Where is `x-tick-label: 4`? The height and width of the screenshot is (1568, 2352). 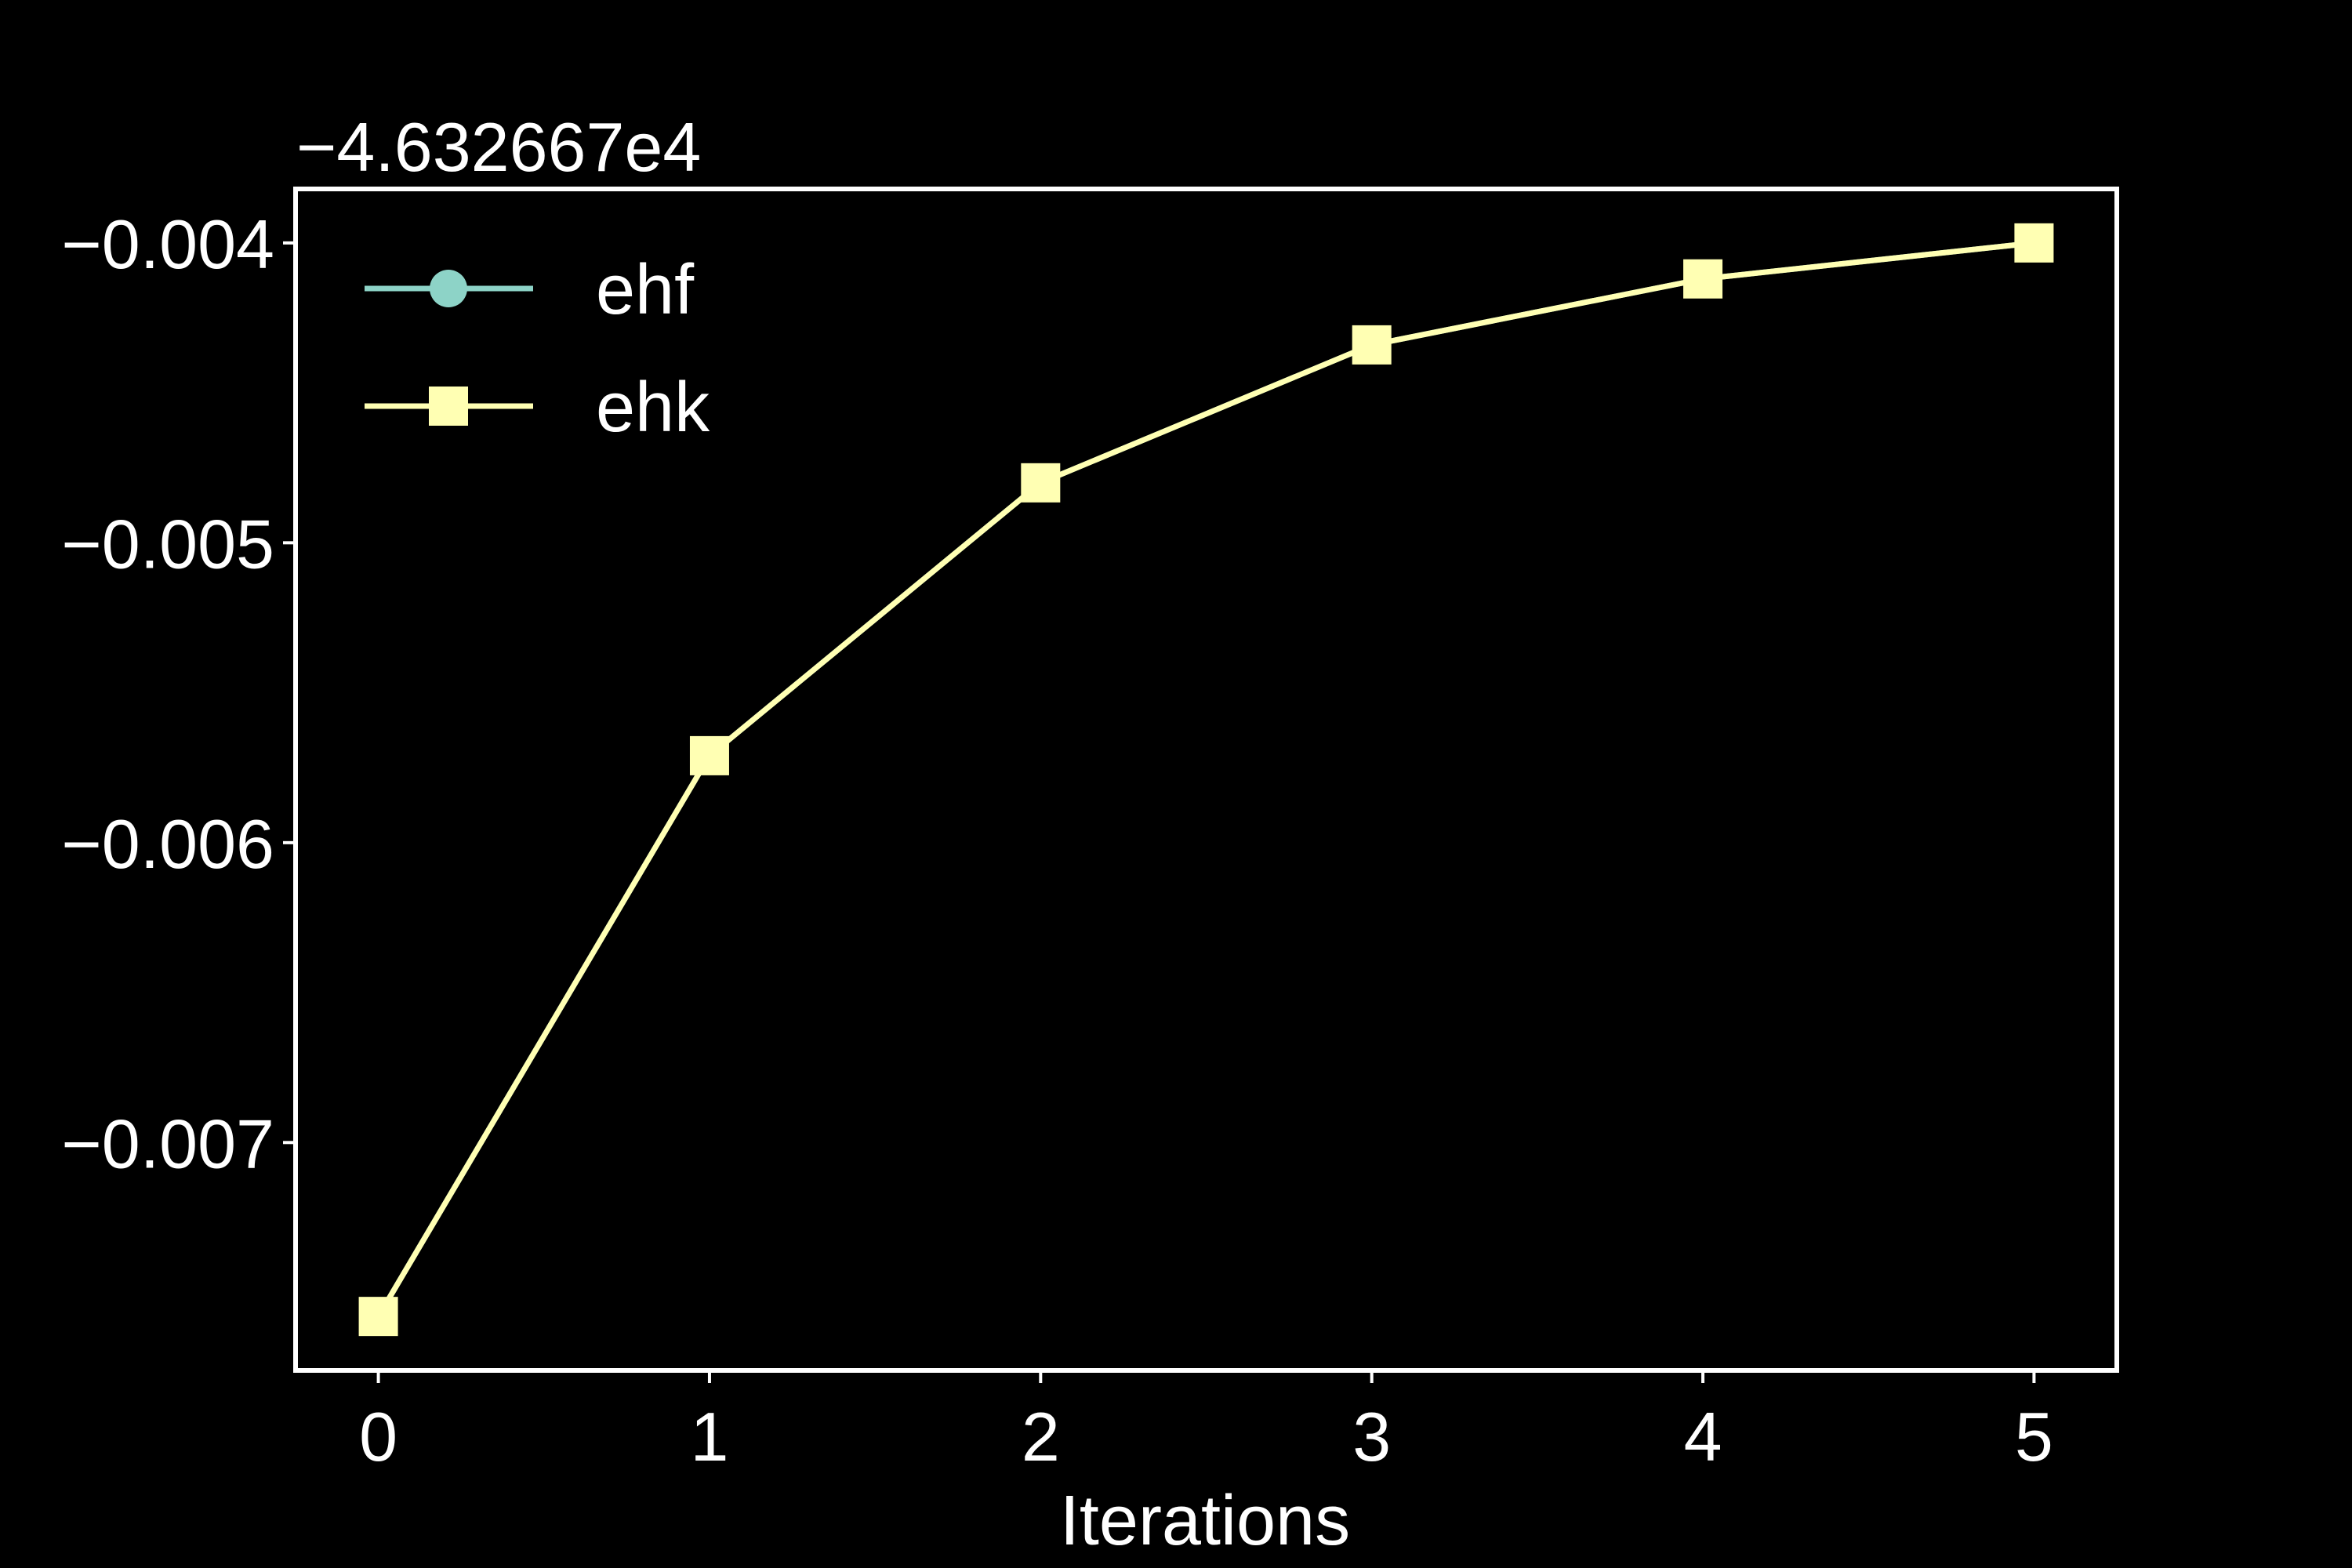
x-tick-label: 4 is located at coordinates (1703, 1436).